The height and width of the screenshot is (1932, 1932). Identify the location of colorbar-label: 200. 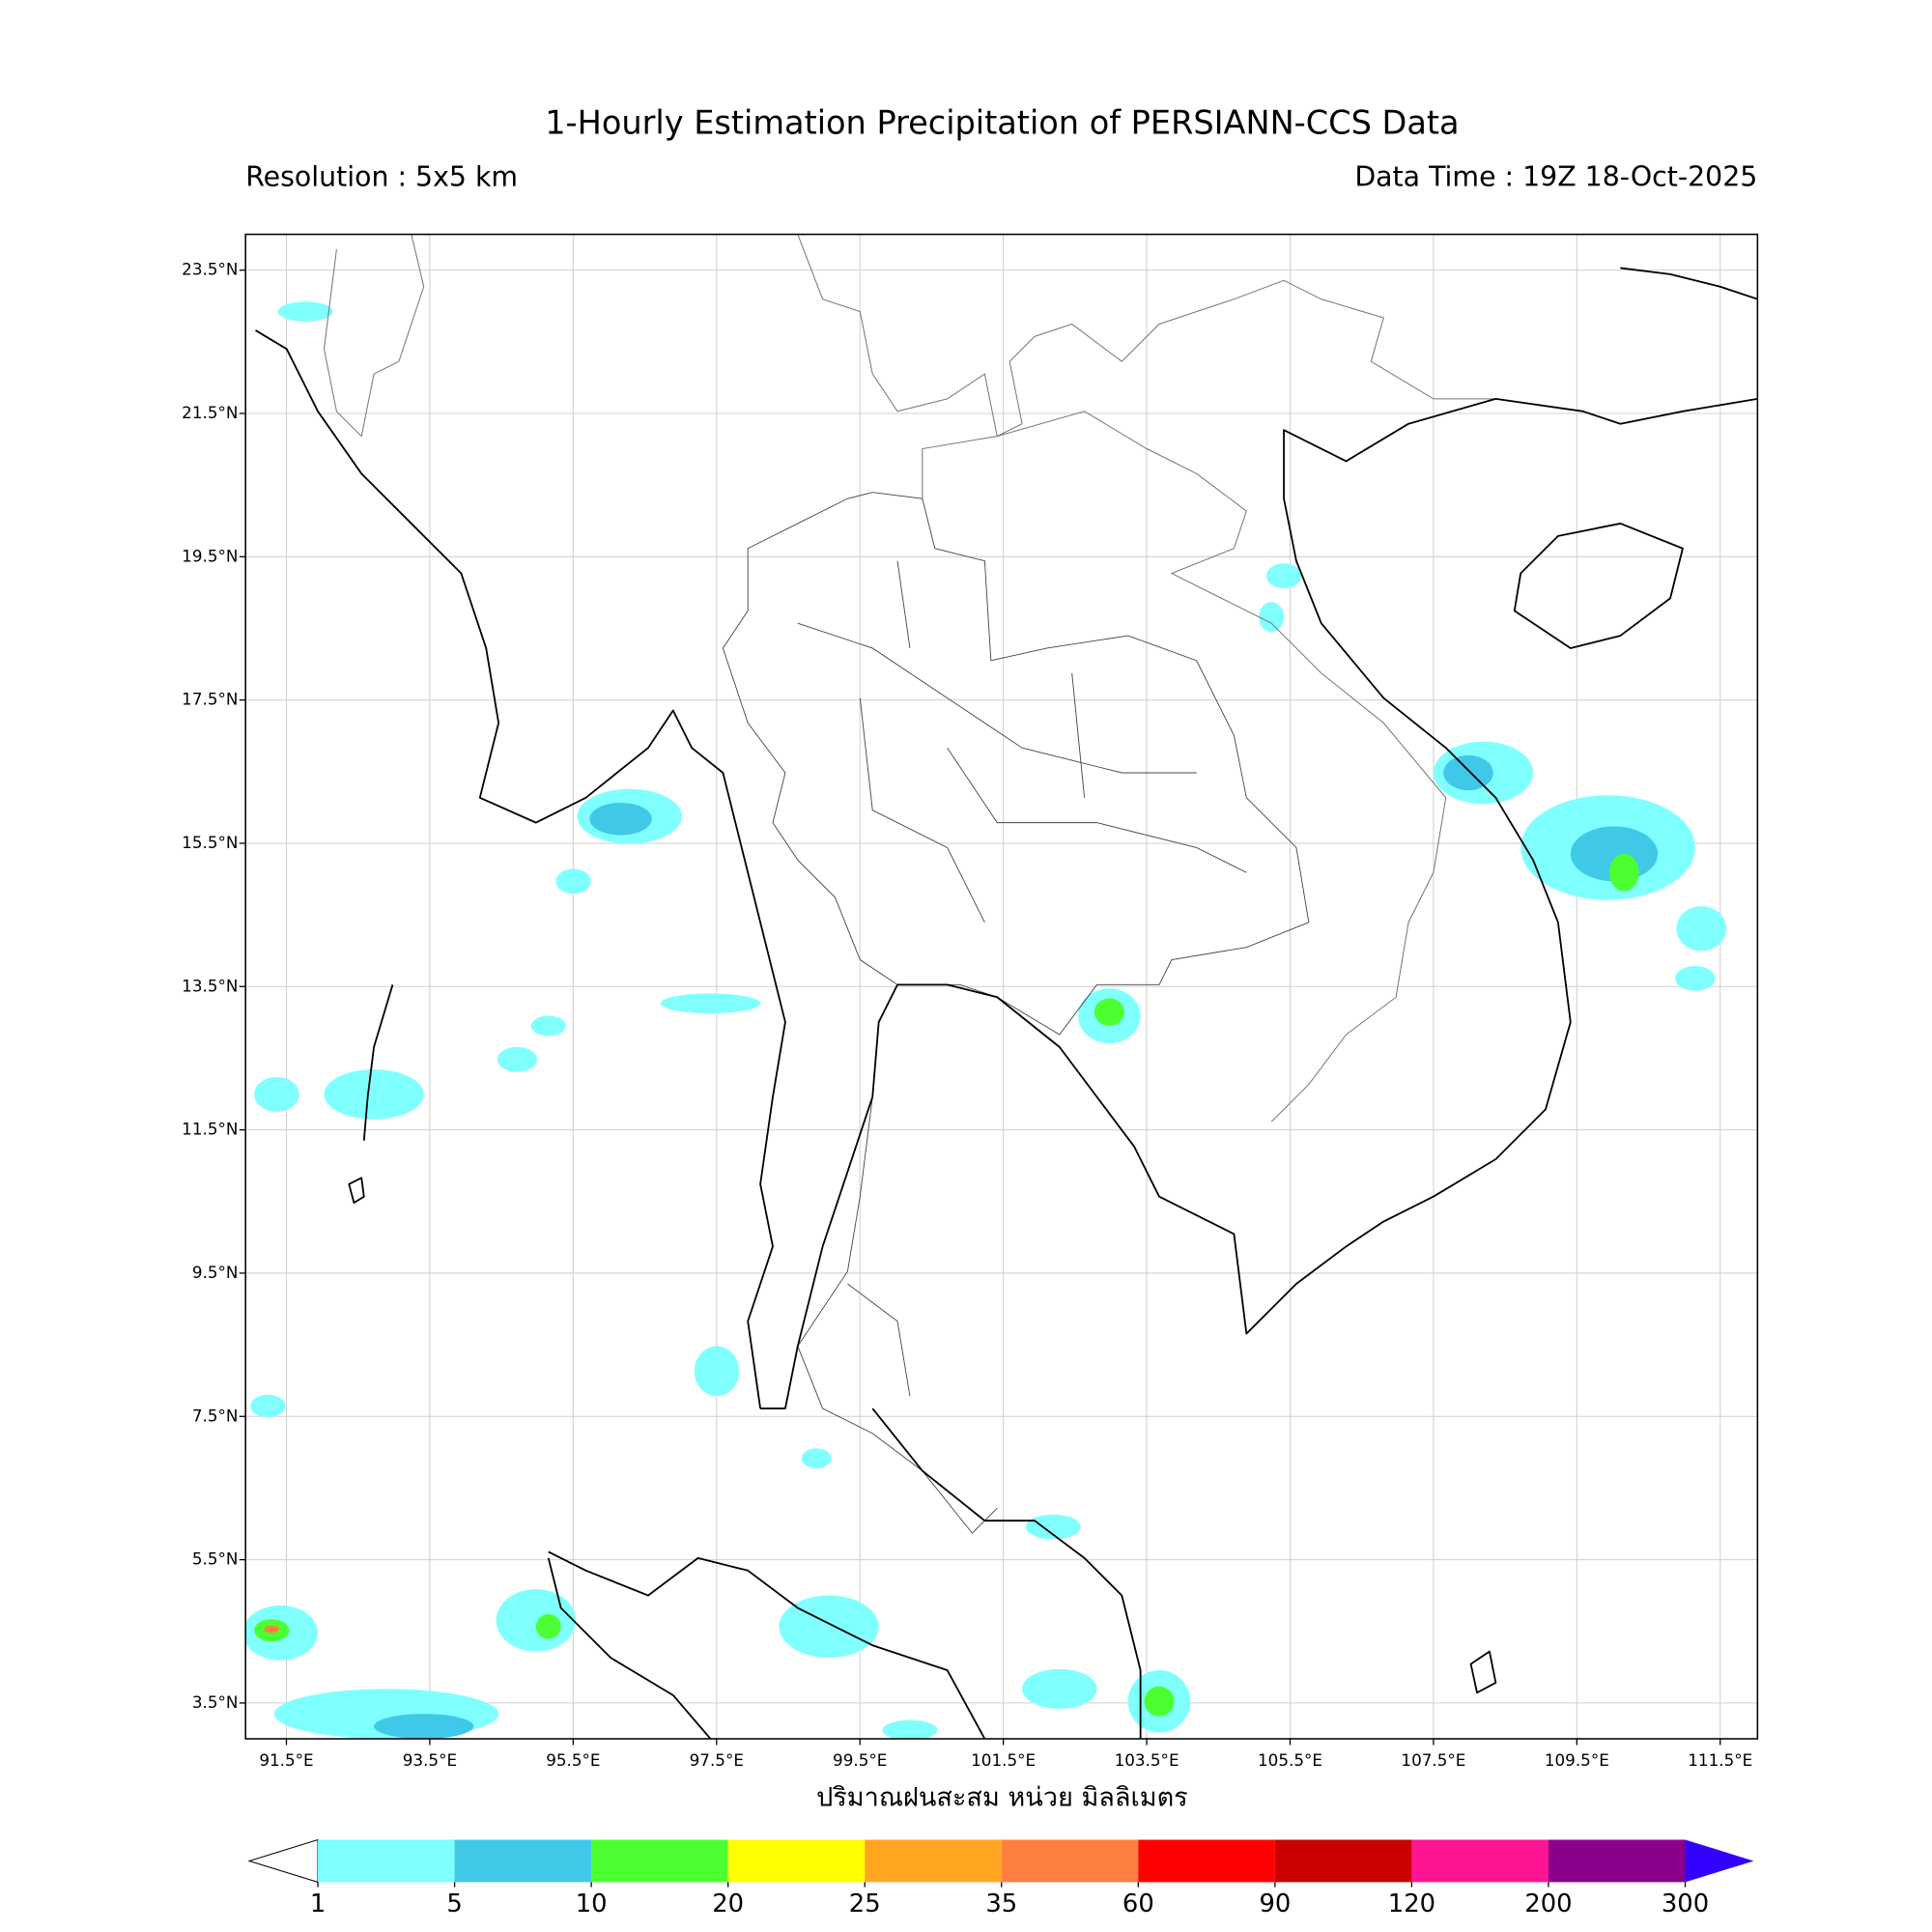
(1548, 1903).